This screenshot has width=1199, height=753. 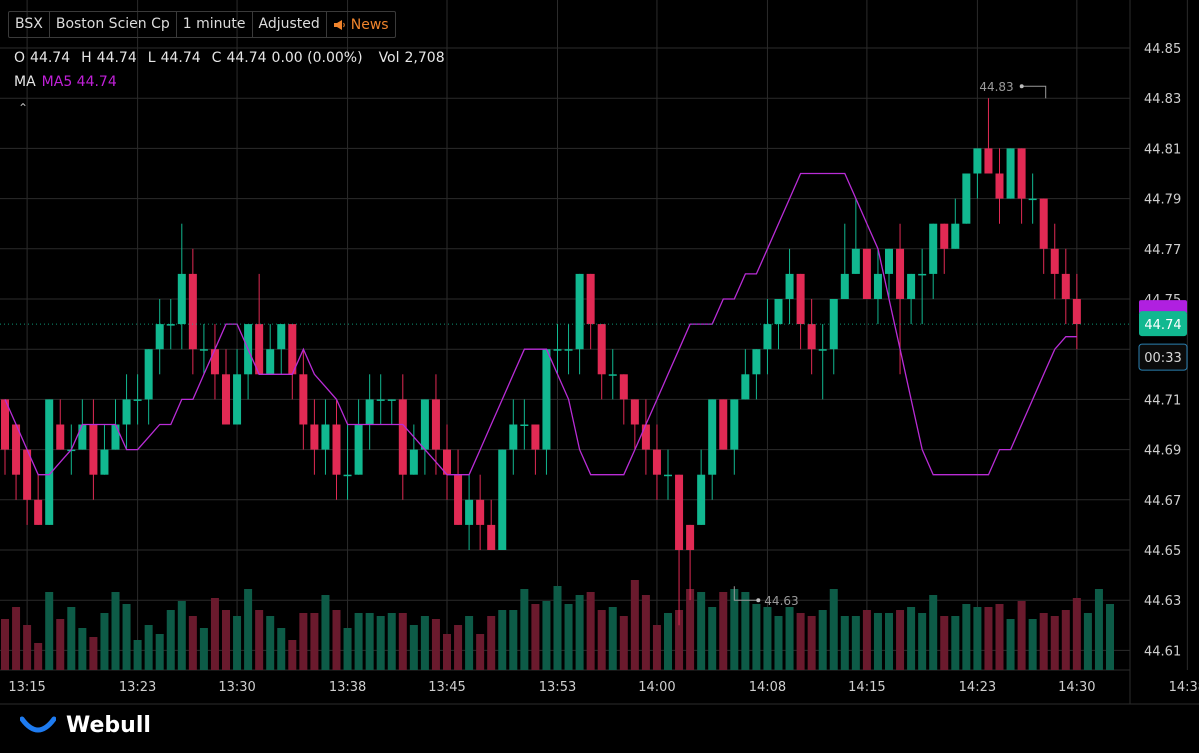 I want to click on ma-legend: MA MA5 44.74, so click(x=65, y=82).